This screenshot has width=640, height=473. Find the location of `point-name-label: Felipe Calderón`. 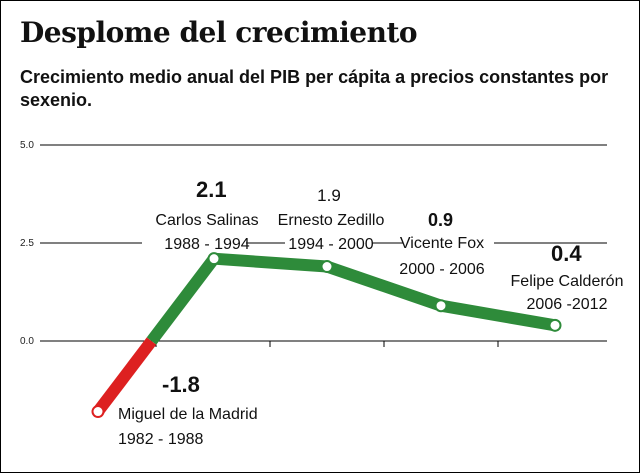

point-name-label: Felipe Calderón is located at coordinates (567, 281).